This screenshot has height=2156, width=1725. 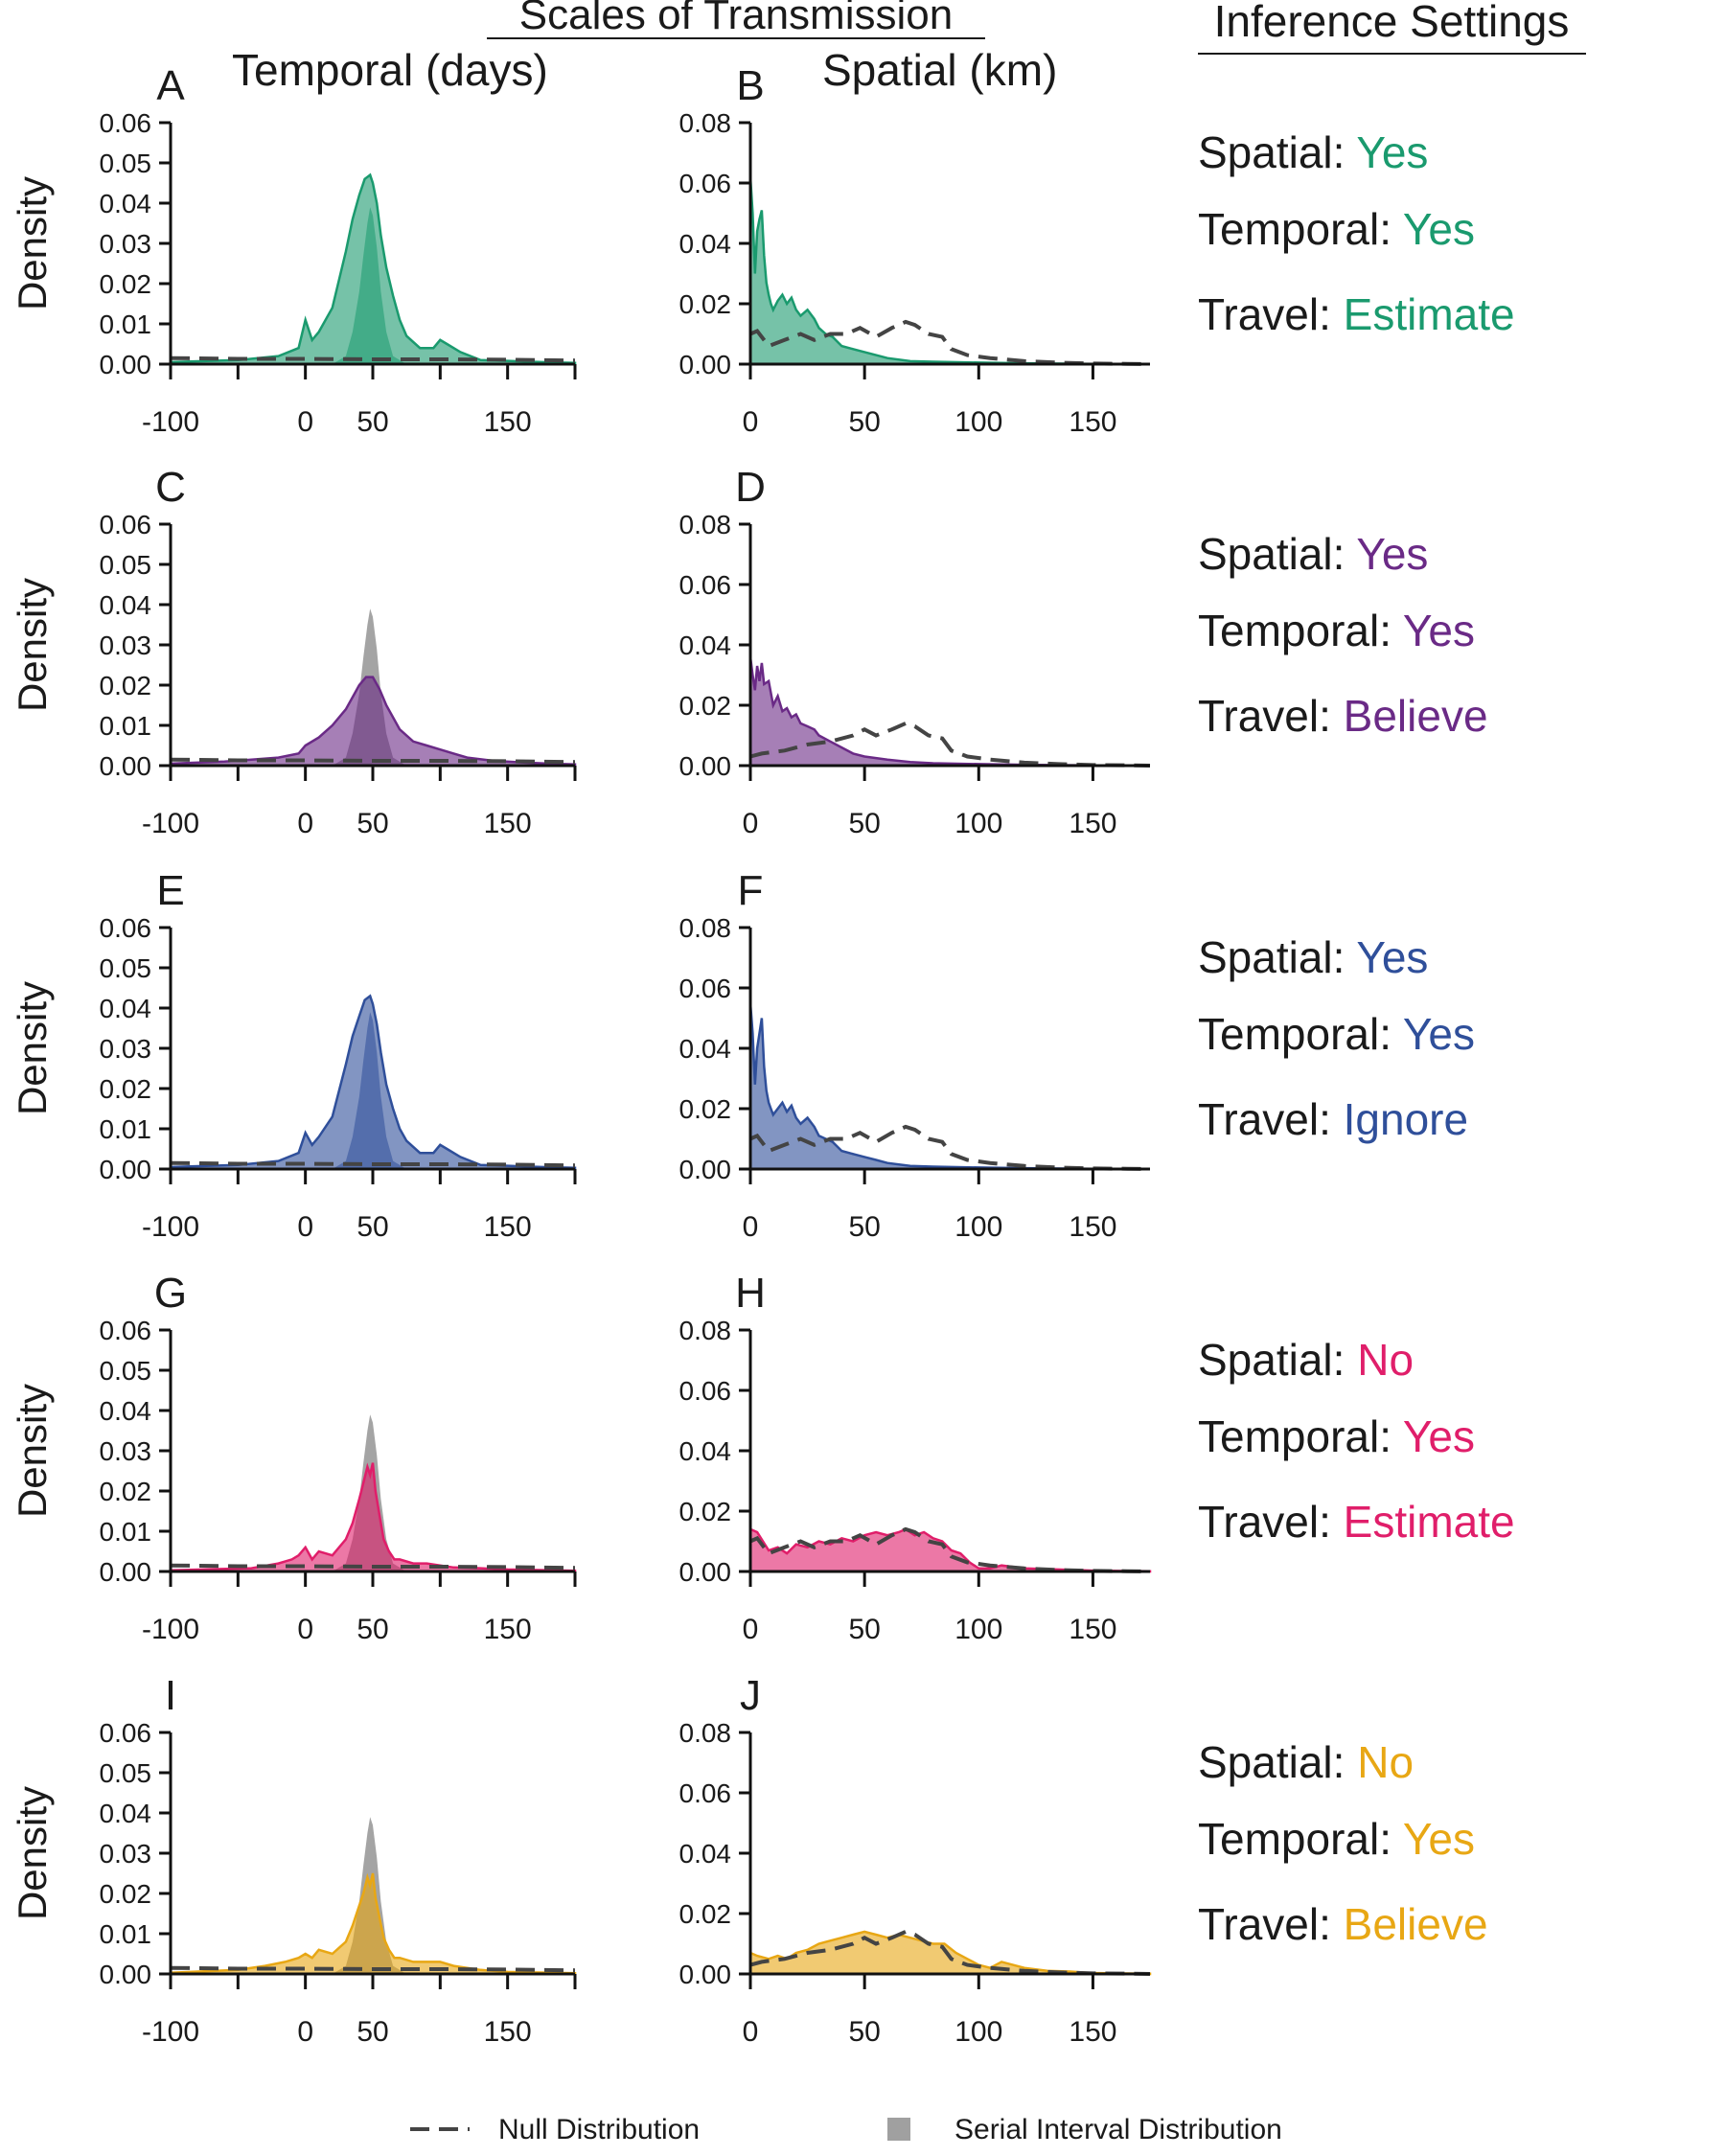 What do you see at coordinates (170, 1293) in the screenshot?
I see `panel-letter: G` at bounding box center [170, 1293].